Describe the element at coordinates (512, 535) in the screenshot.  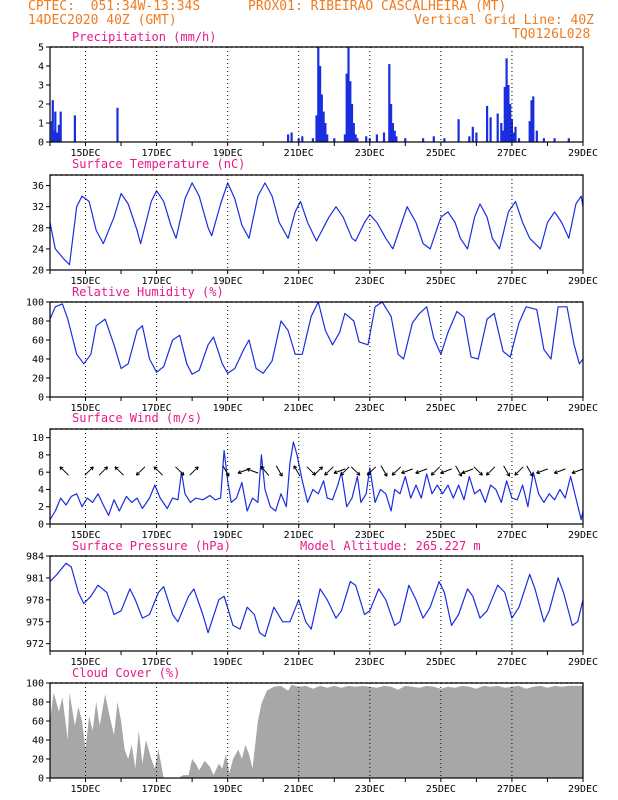
I see `wind-xtick-label: 27DEC` at that location.